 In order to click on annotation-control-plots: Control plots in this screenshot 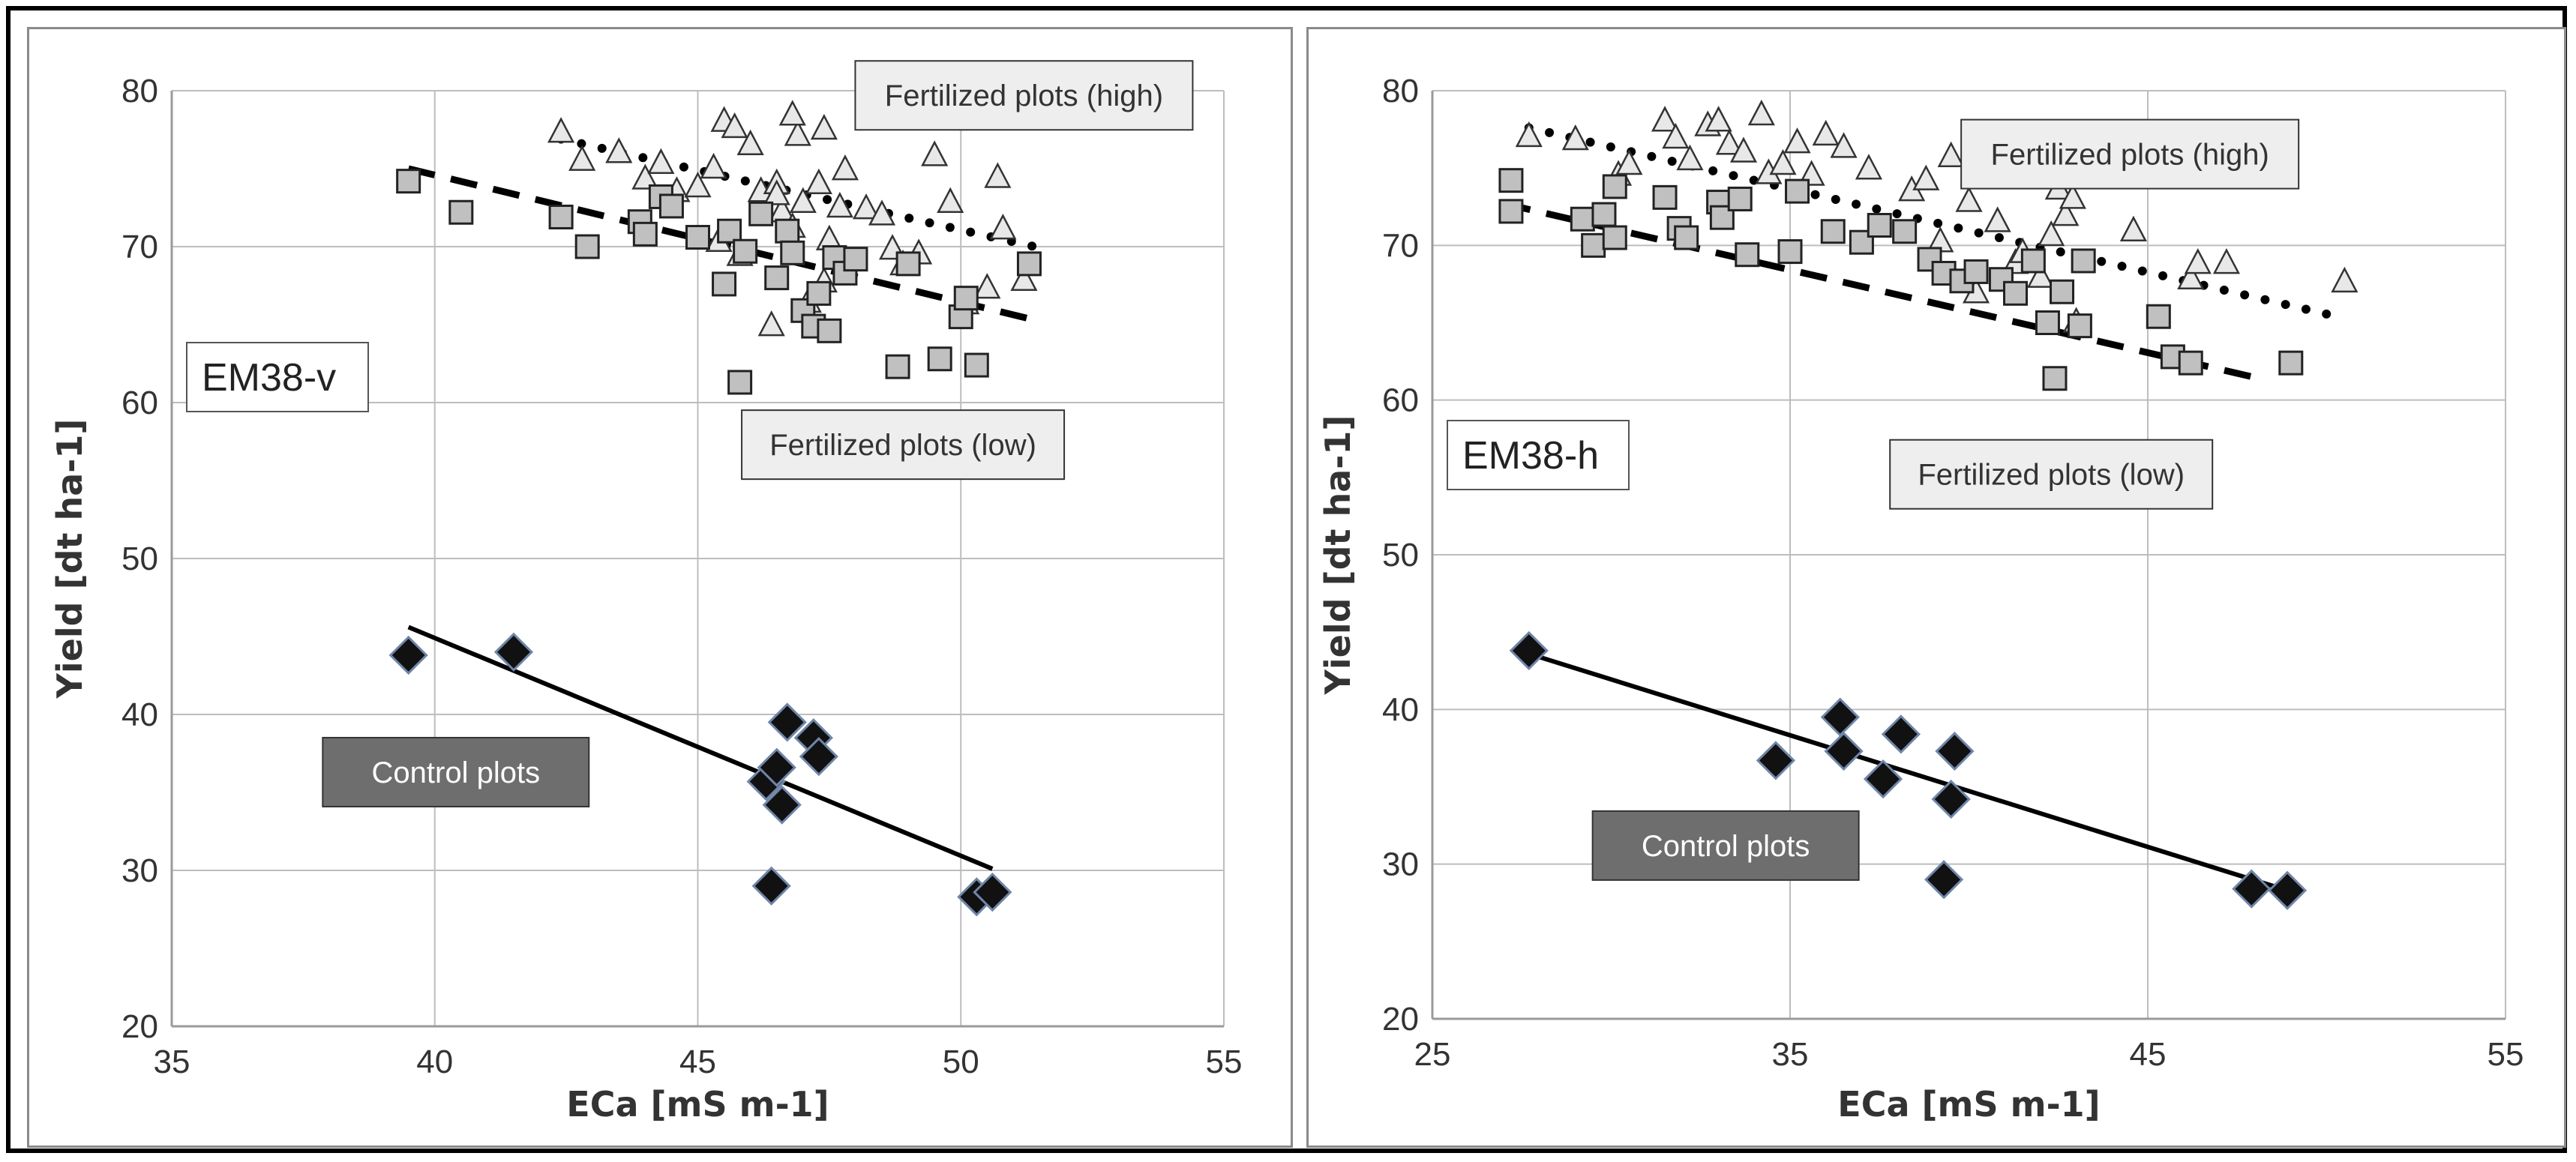, I will do `click(1726, 846)`.